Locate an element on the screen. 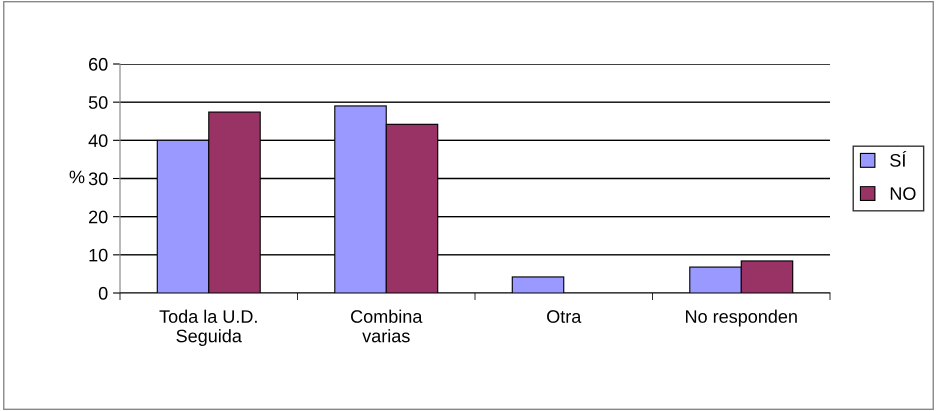  legend-label: SÍ is located at coordinates (898, 158).